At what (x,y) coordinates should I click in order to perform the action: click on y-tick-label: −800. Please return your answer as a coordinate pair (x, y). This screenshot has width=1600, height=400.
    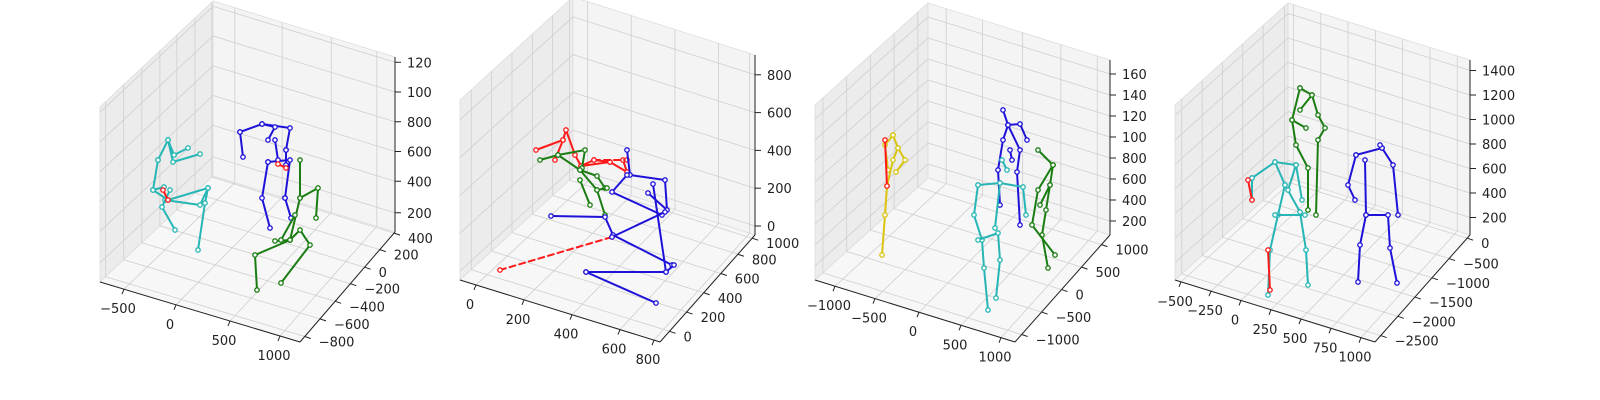
    Looking at the image, I should click on (337, 343).